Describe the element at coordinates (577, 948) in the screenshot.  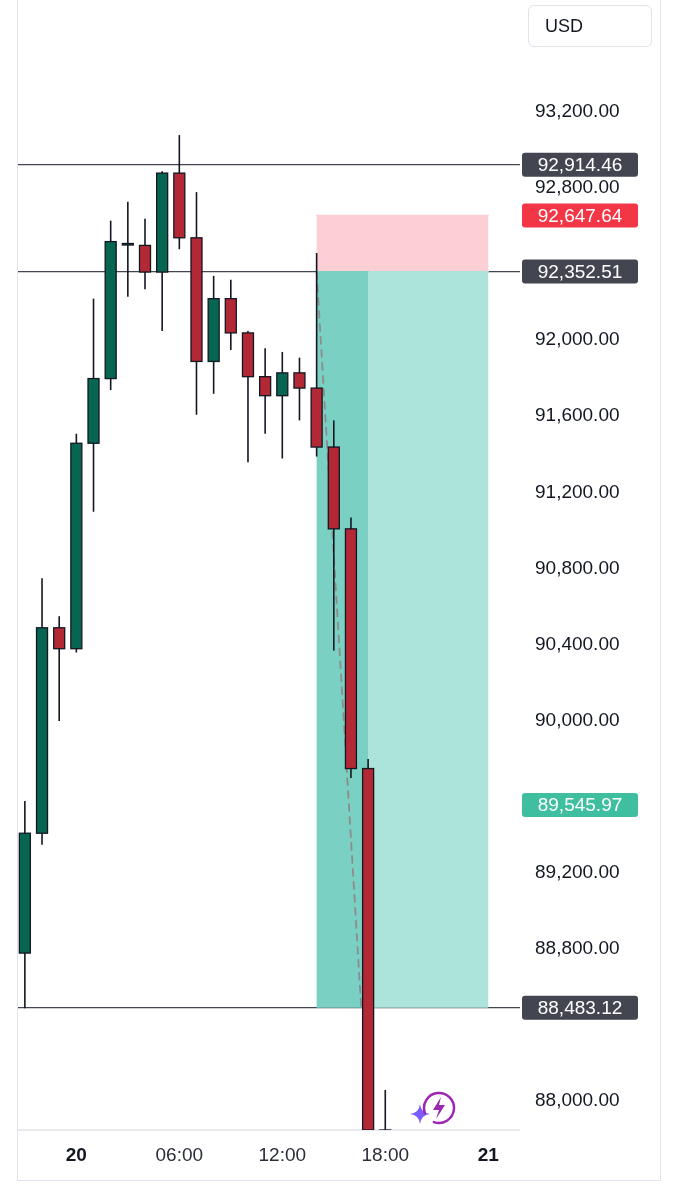
I see `y-tick-label: 88,800.00` at that location.